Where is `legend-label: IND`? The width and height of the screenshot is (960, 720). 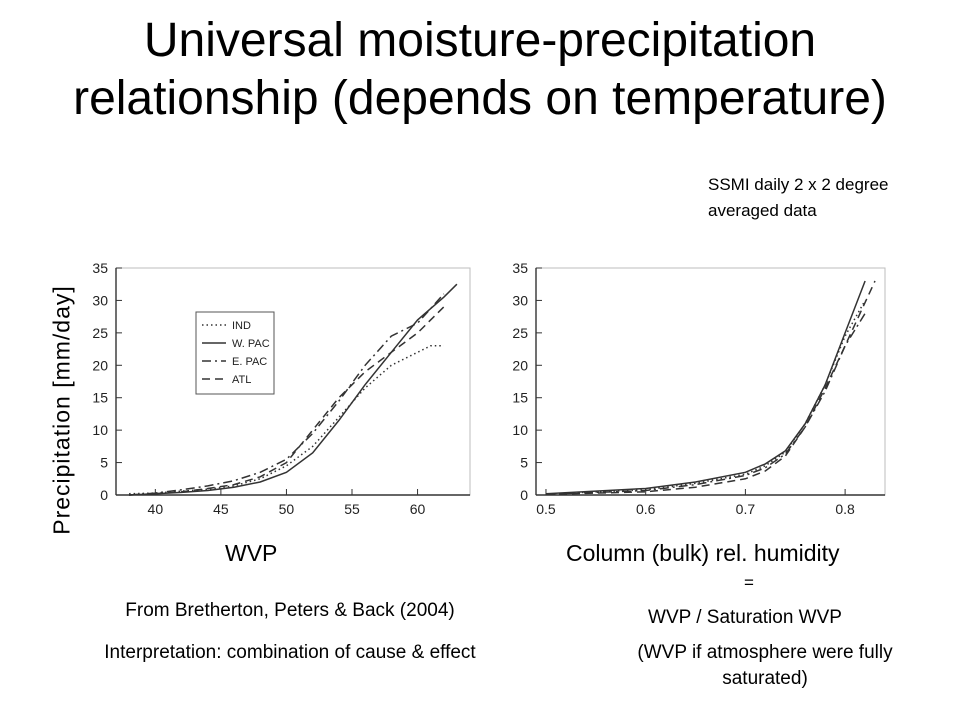 legend-label: IND is located at coordinates (241, 326).